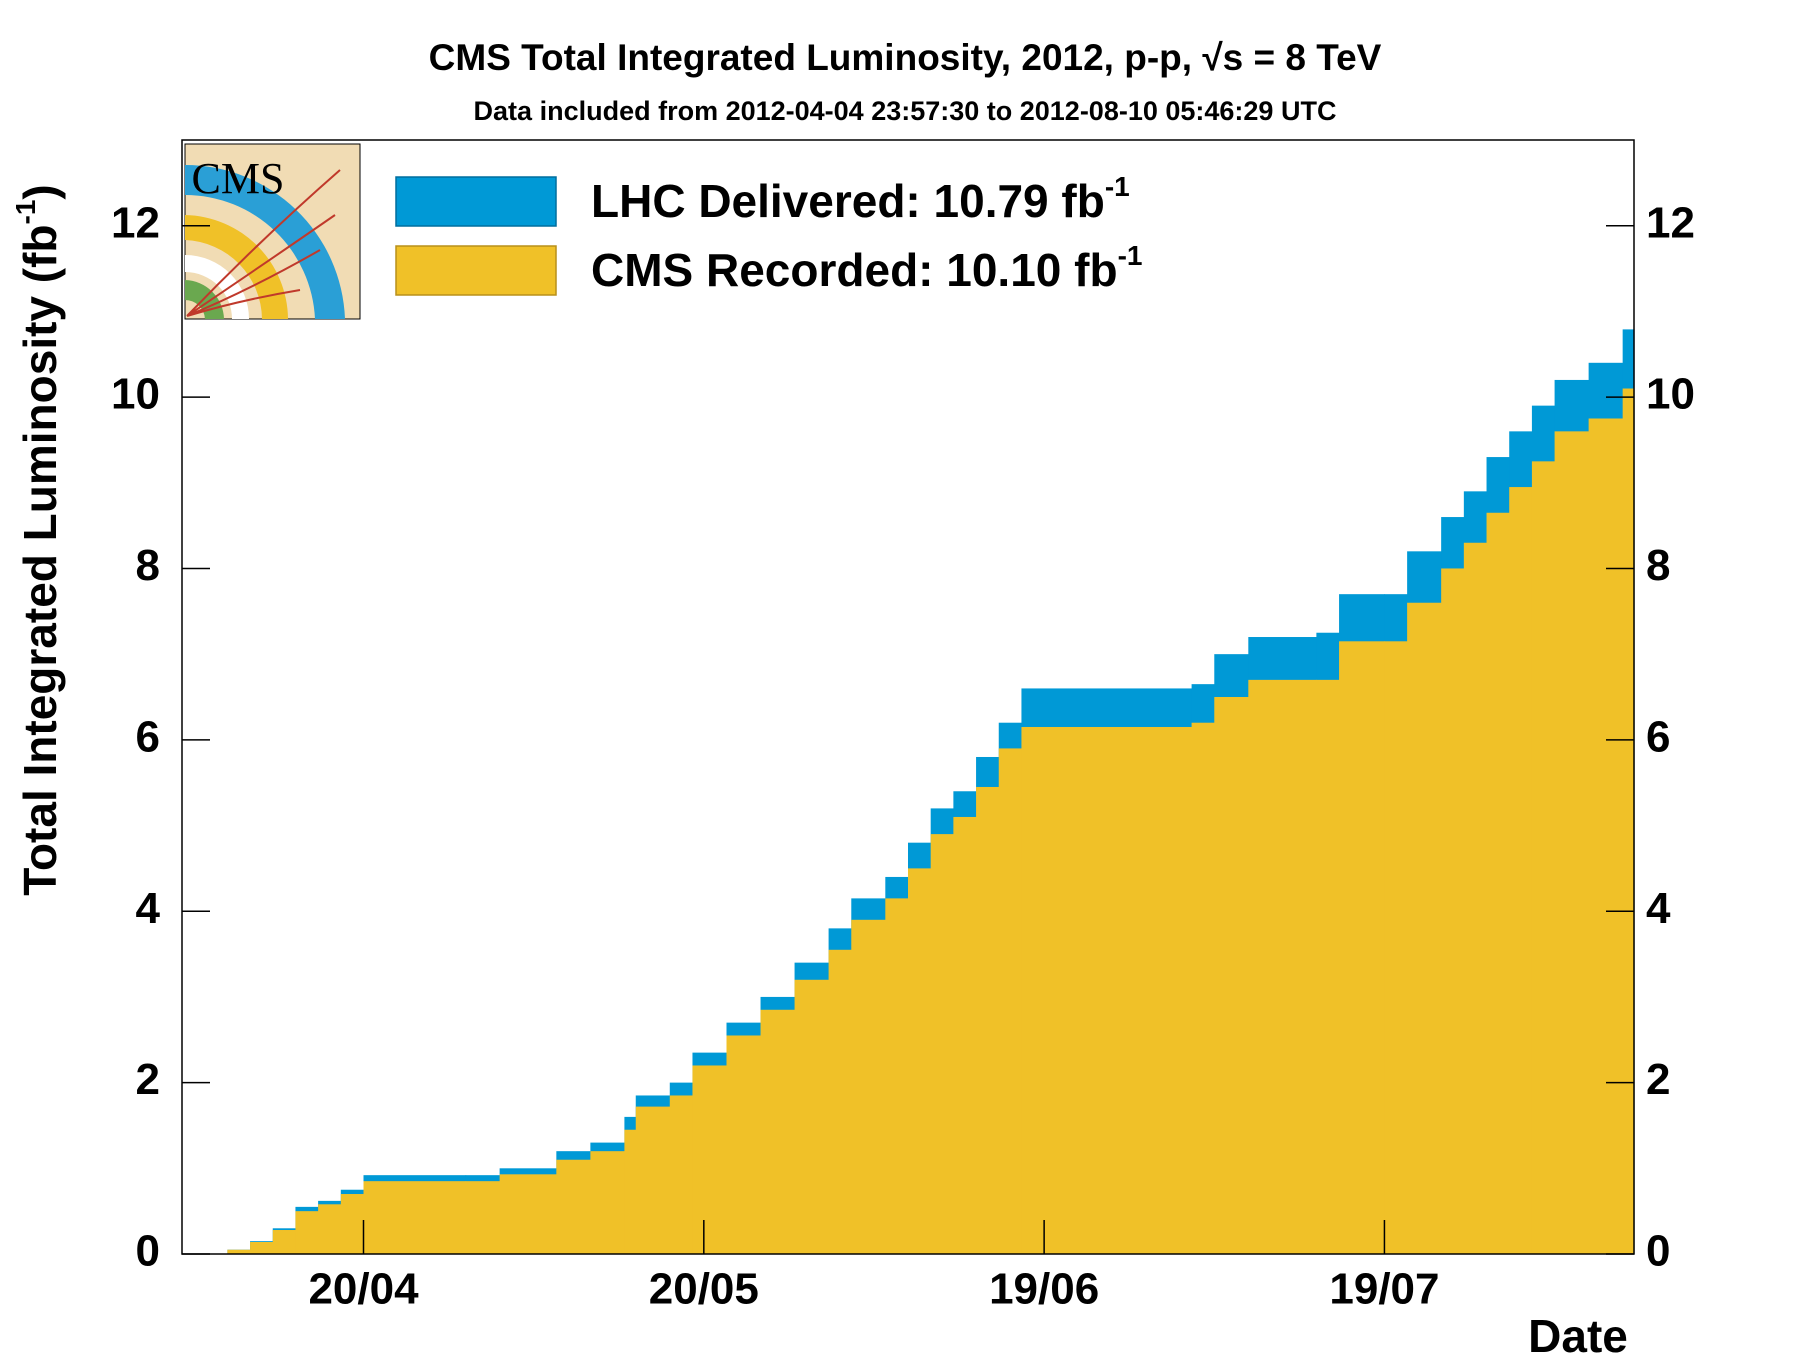 The width and height of the screenshot is (1796, 1372). What do you see at coordinates (1578, 1336) in the screenshot?
I see `x-axis-label: Date` at bounding box center [1578, 1336].